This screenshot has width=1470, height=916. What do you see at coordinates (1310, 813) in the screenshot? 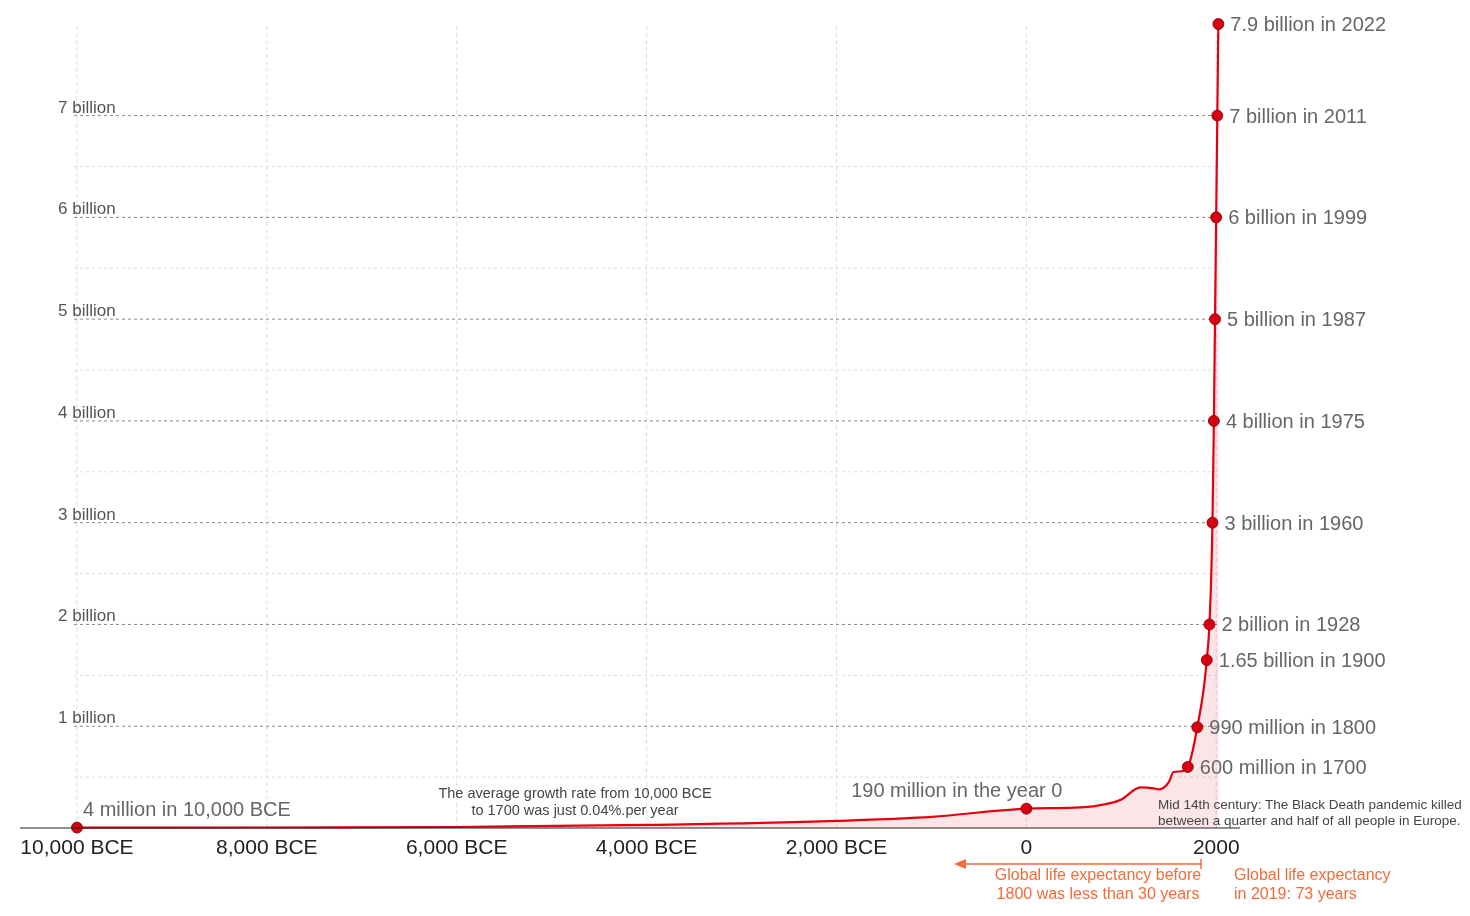
I see `annotation: Mid 14th century: The Black Death pandemic killed between a quarter and half of all people in Europe.` at bounding box center [1310, 813].